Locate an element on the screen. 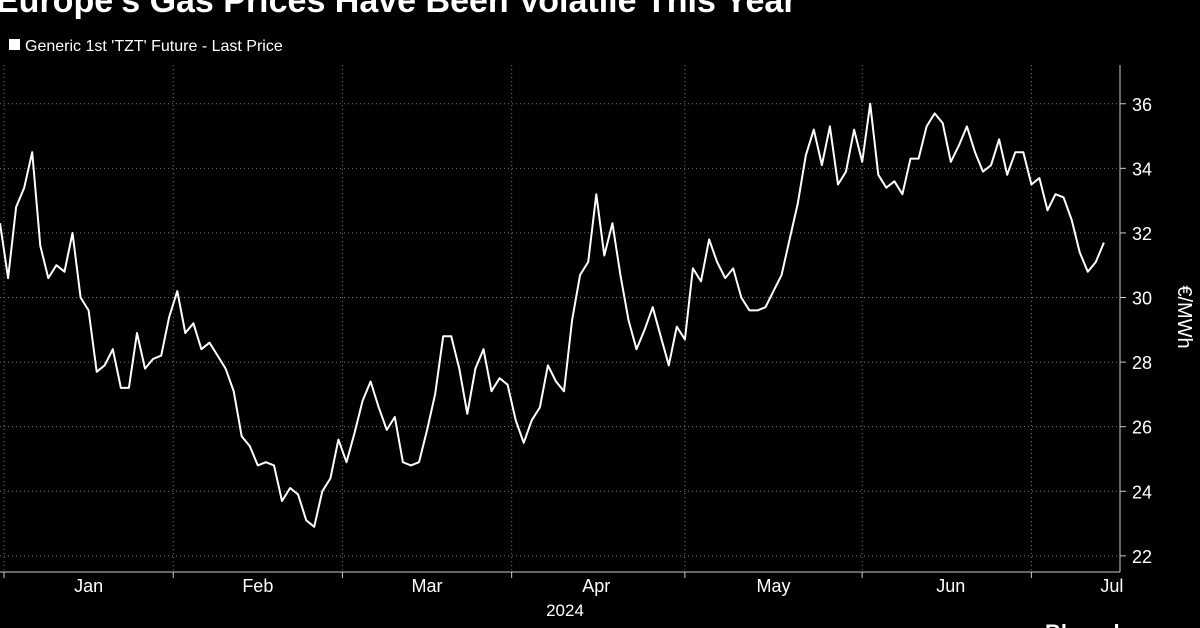  y-tick-label: 32 is located at coordinates (1142, 234).